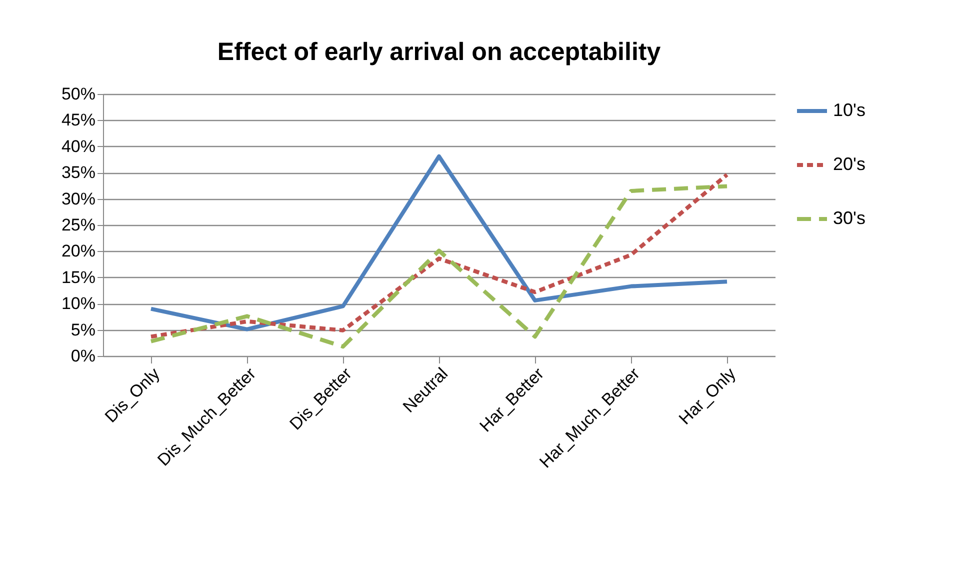  What do you see at coordinates (78, 198) in the screenshot?
I see `y-tick-label: 30%` at bounding box center [78, 198].